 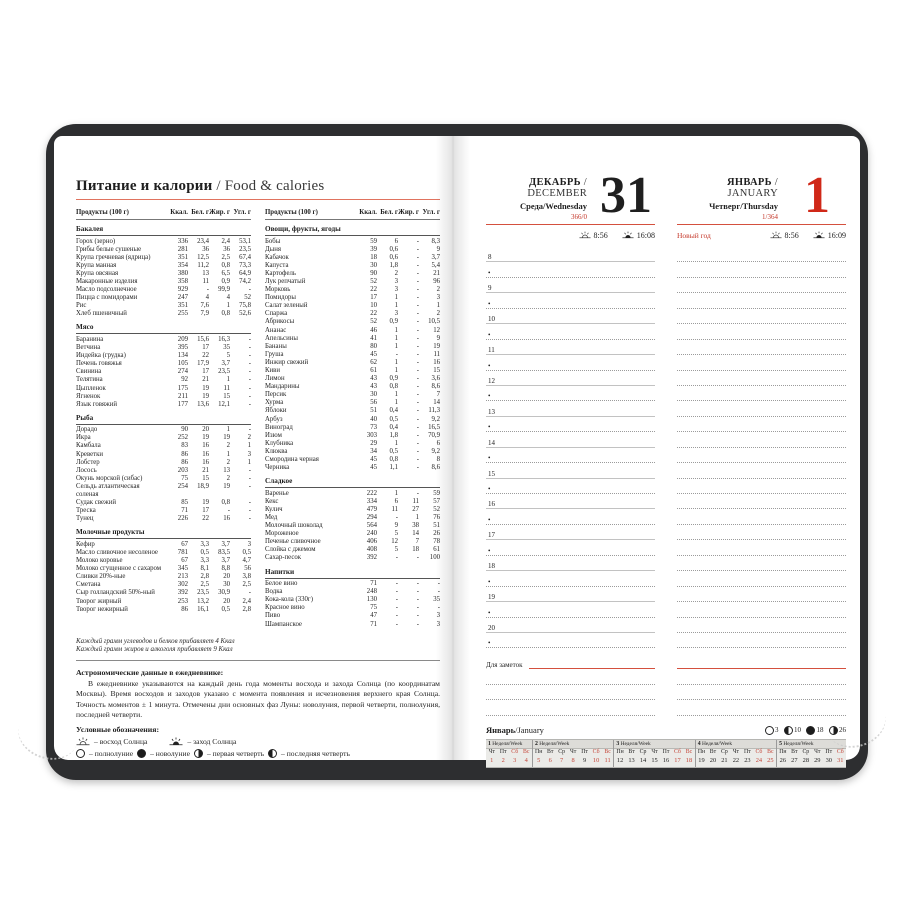 I want to click on food-value: 240, so click(x=371, y=534).